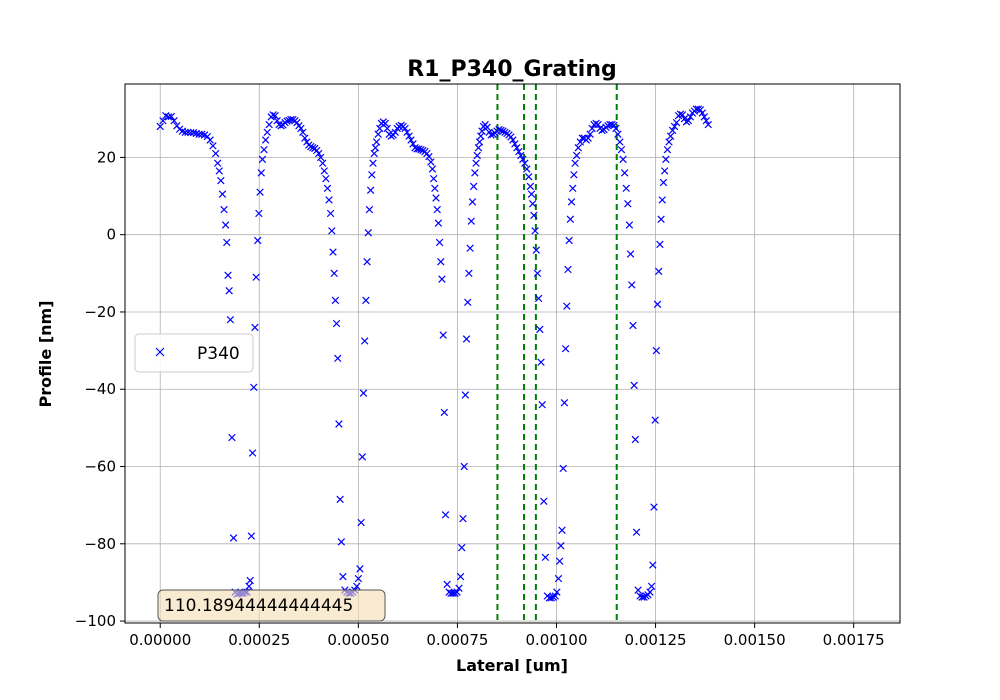 This screenshot has width=1000, height=700. What do you see at coordinates (45, 353) in the screenshot?
I see `y-axis-label: Profile [nm]` at bounding box center [45, 353].